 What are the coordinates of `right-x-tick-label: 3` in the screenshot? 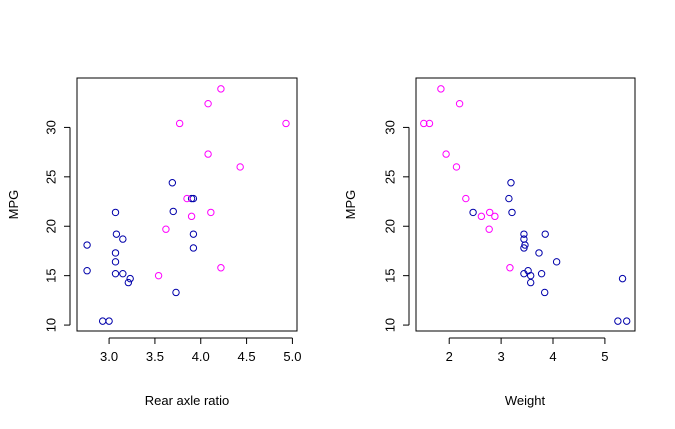 It's located at (500, 356).